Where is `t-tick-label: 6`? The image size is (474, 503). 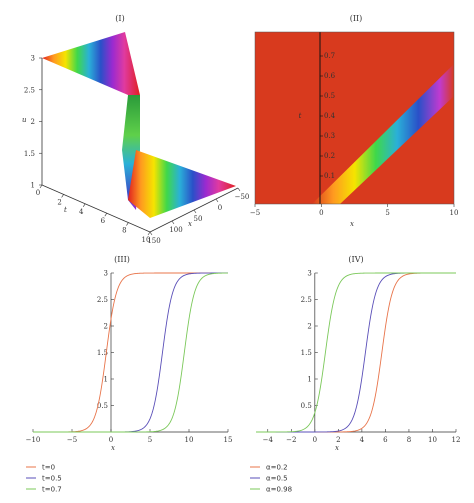
t-tick-label: 6 is located at coordinates (103, 221).